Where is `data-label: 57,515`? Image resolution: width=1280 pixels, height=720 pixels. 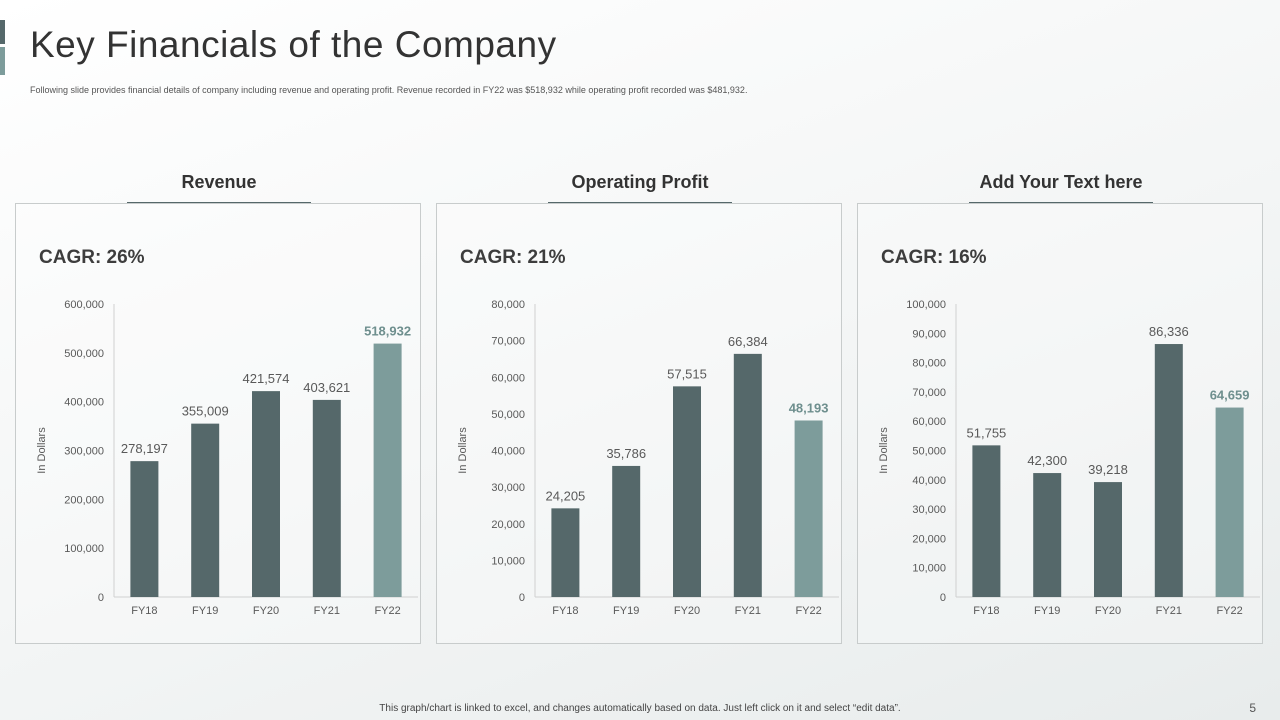
data-label: 57,515 is located at coordinates (687, 373).